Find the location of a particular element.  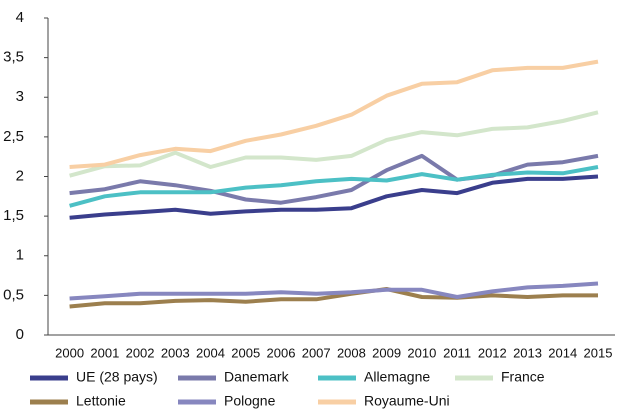

legend-label: Danemark is located at coordinates (257, 377).